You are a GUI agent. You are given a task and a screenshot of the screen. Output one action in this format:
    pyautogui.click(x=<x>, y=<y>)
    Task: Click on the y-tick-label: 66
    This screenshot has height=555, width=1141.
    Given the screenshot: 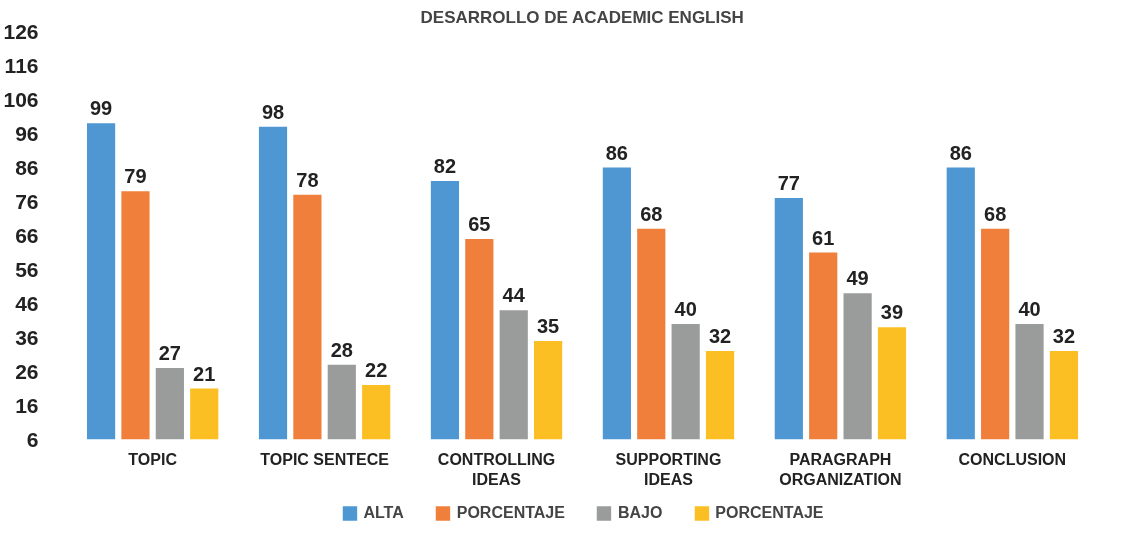 What is the action you would take?
    pyautogui.click(x=27, y=235)
    